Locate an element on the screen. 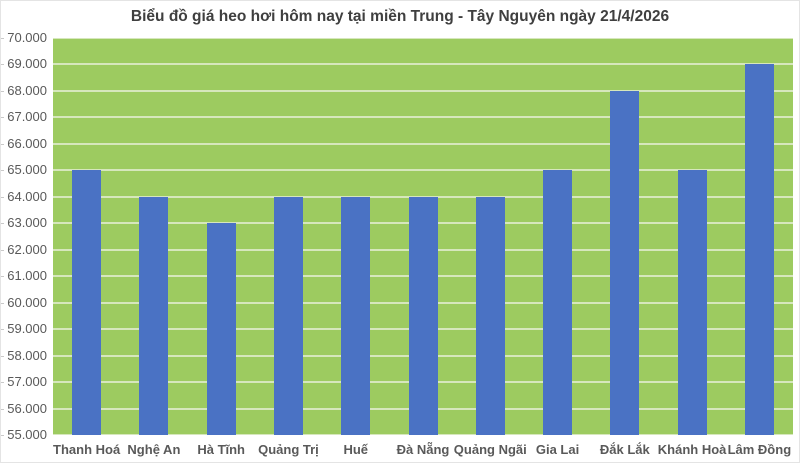  y-axis-tick-label: 56.000 is located at coordinates (27, 408).